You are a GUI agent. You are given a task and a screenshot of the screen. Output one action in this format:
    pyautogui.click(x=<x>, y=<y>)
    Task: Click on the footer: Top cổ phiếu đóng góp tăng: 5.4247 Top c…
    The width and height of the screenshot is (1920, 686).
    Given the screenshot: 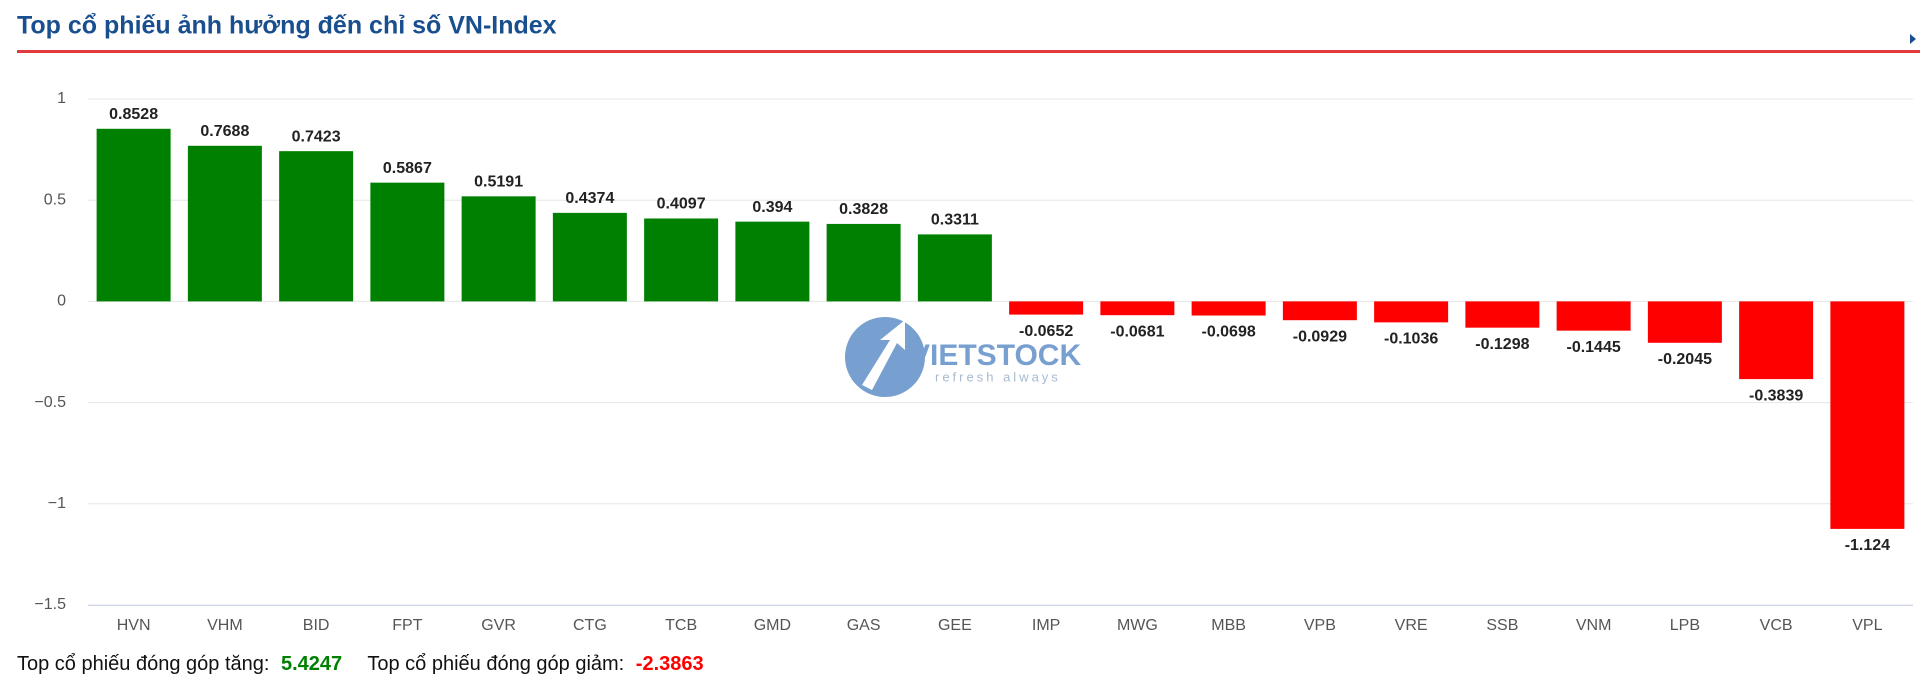 What is the action you would take?
    pyautogui.click(x=360, y=664)
    